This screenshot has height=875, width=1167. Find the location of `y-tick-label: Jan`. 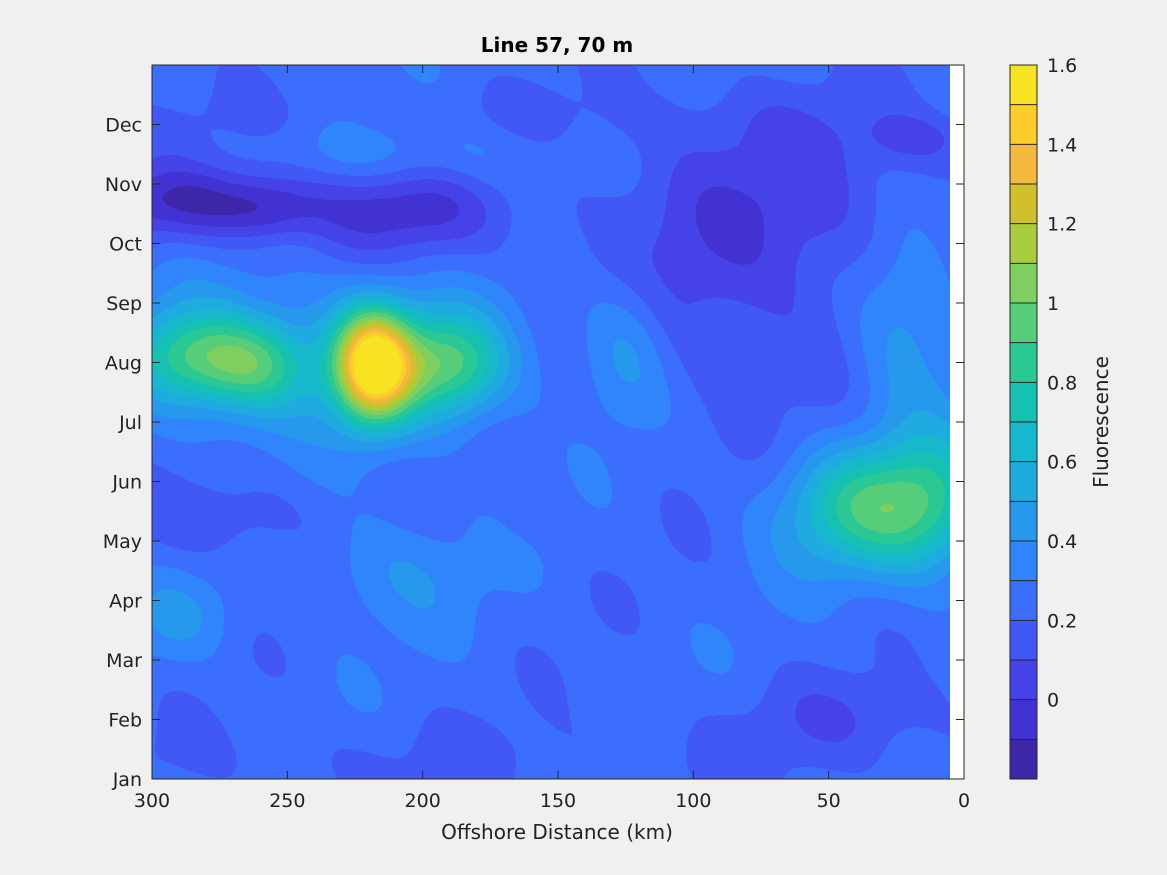

y-tick-label: Jan is located at coordinates (127, 780).